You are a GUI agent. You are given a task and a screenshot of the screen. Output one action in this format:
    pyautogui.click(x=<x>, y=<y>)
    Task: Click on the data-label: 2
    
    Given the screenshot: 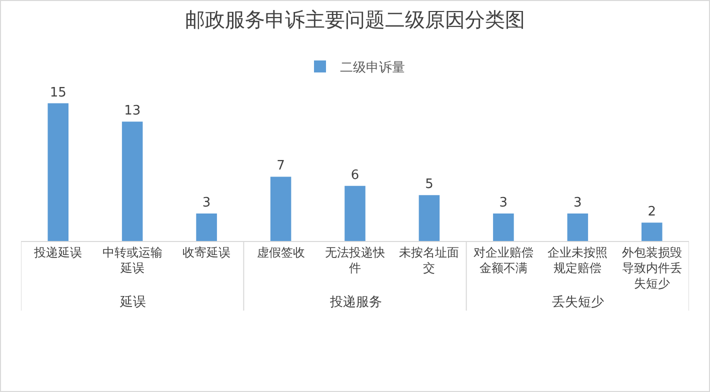 What is the action you would take?
    pyautogui.click(x=652, y=212)
    